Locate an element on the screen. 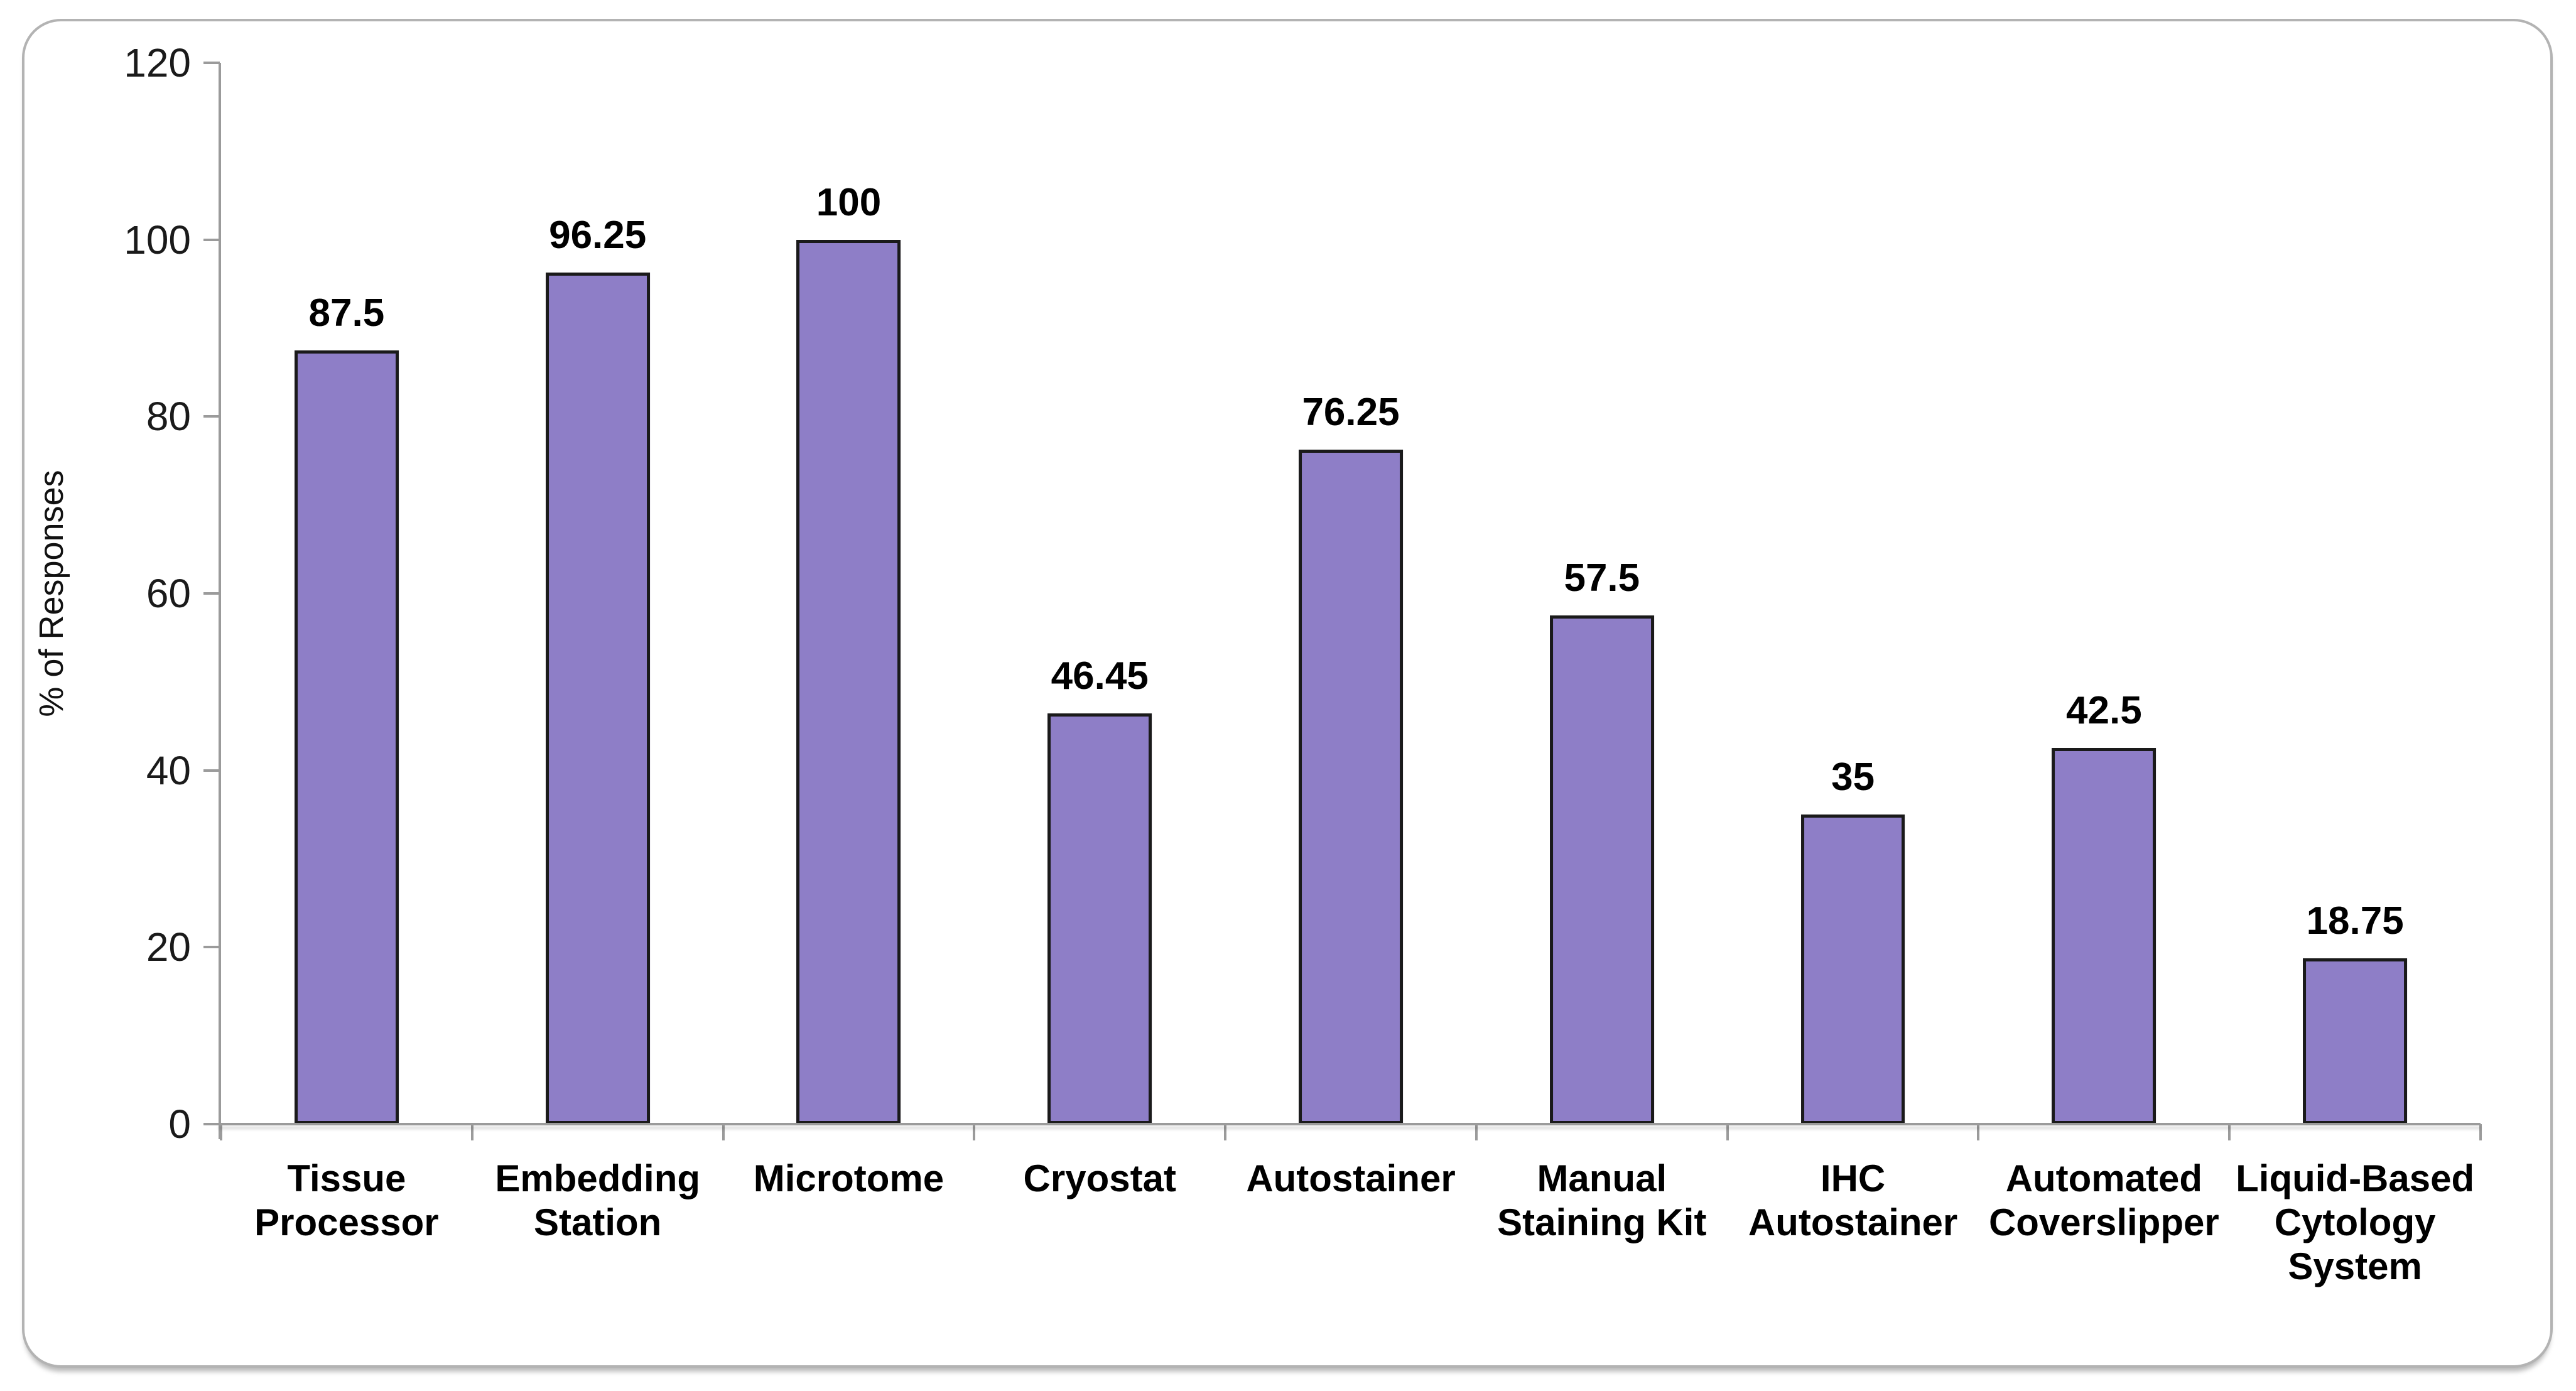 This screenshot has width=2576, height=1391. bar-automated-coverslipper is located at coordinates (2104, 936).